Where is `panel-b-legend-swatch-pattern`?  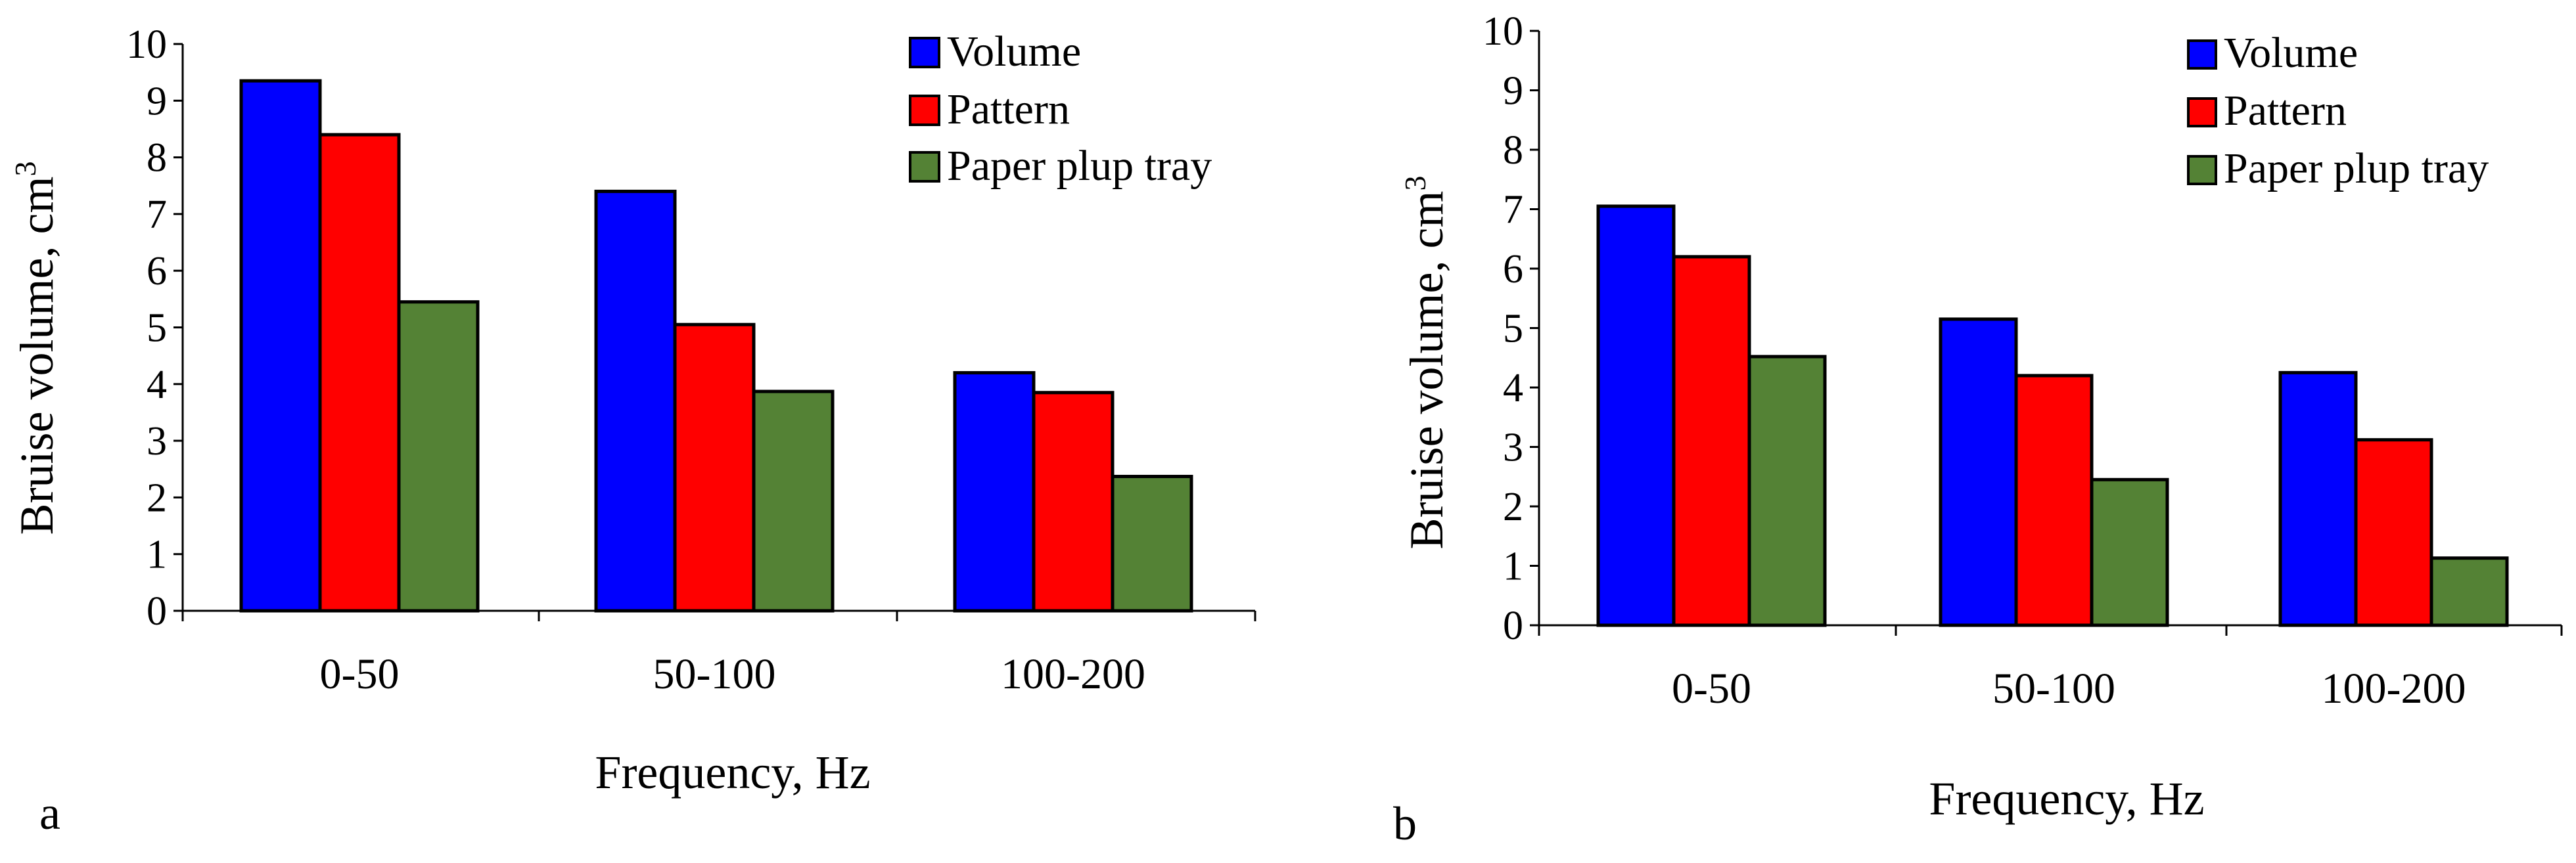 panel-b-legend-swatch-pattern is located at coordinates (2202, 112).